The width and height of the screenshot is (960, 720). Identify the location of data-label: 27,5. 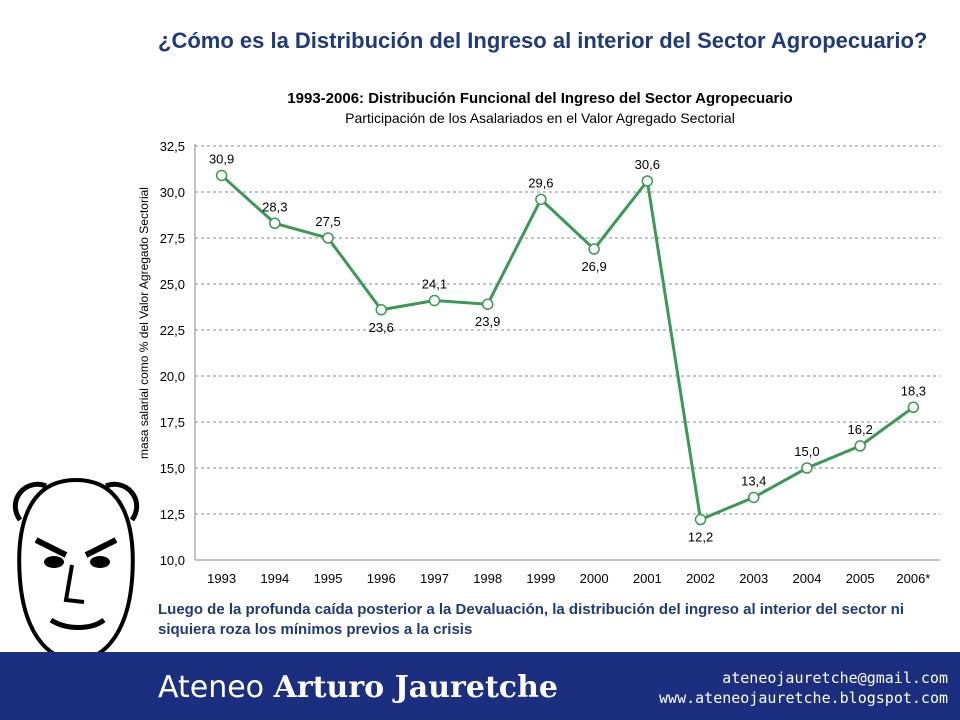
(327, 221).